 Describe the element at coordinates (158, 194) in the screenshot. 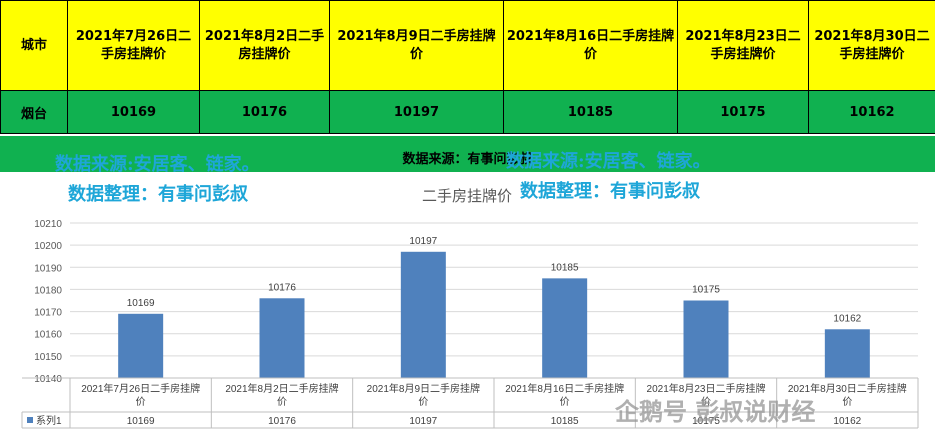

I see `watermark-compiler-left: 数据整理：有事问彭叔` at that location.